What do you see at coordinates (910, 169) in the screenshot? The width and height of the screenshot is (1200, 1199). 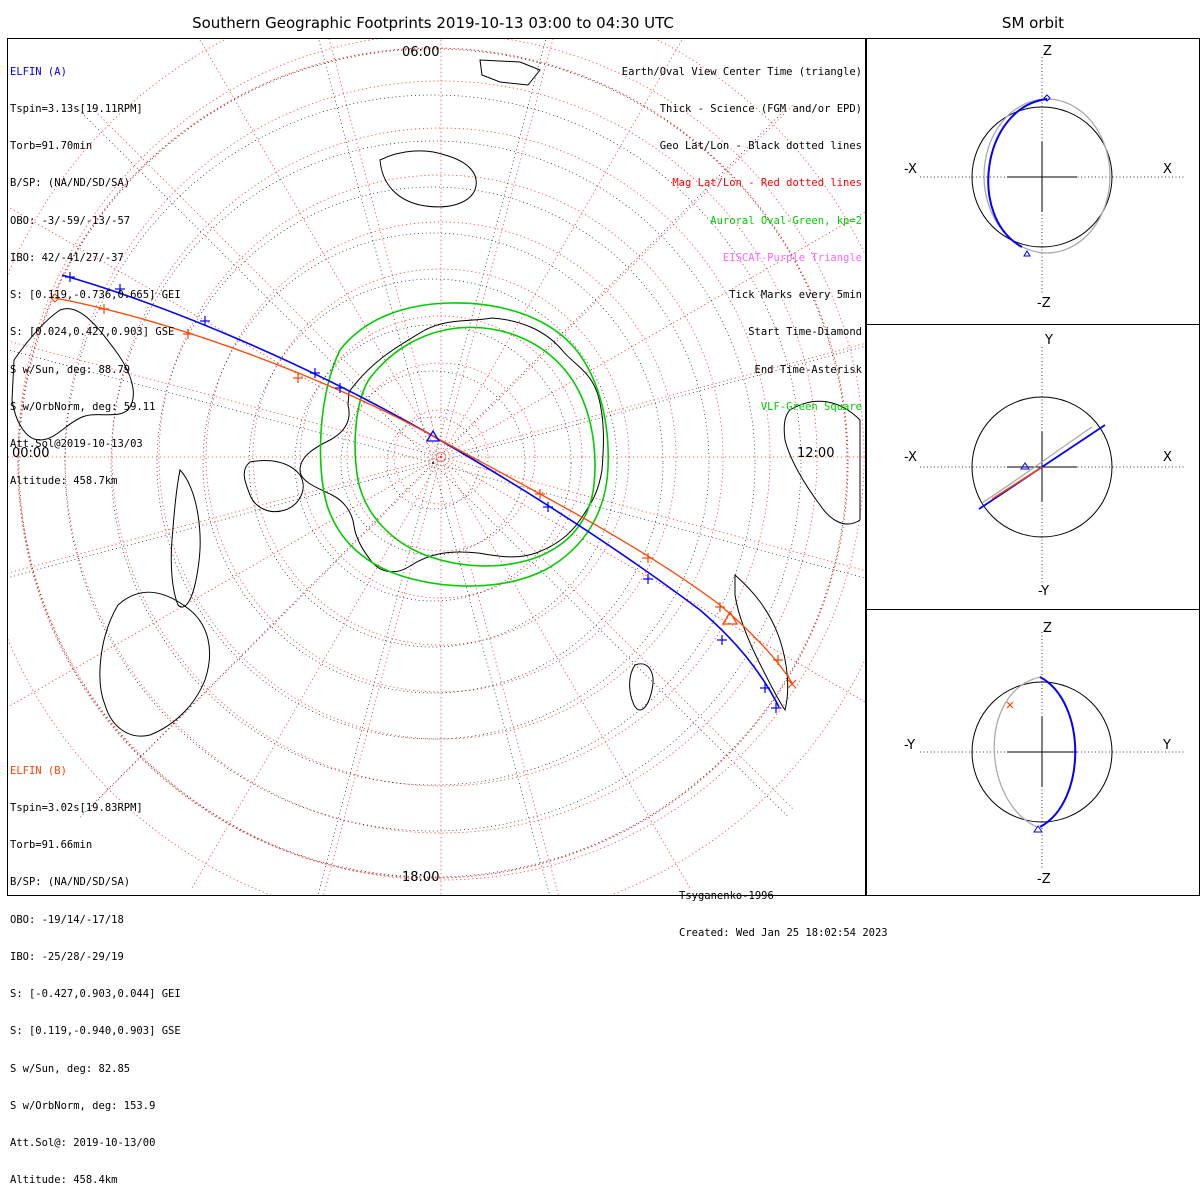 I see `sm1-axis-left: -X` at bounding box center [910, 169].